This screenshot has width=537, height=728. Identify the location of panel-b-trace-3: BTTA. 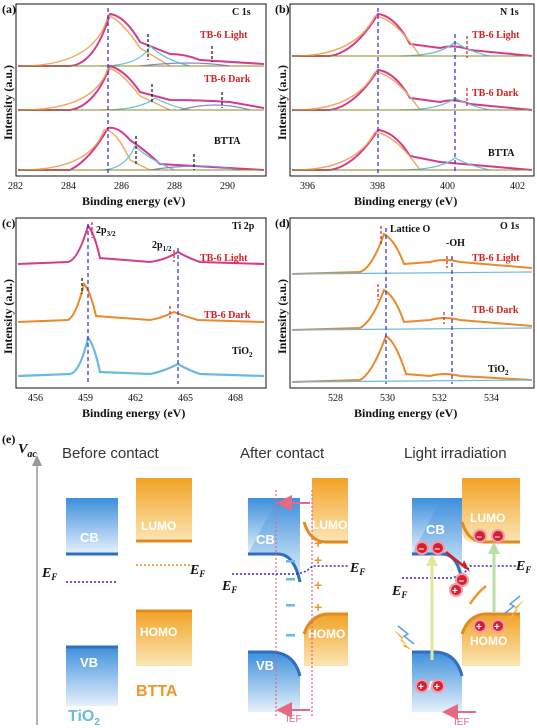
(501, 153).